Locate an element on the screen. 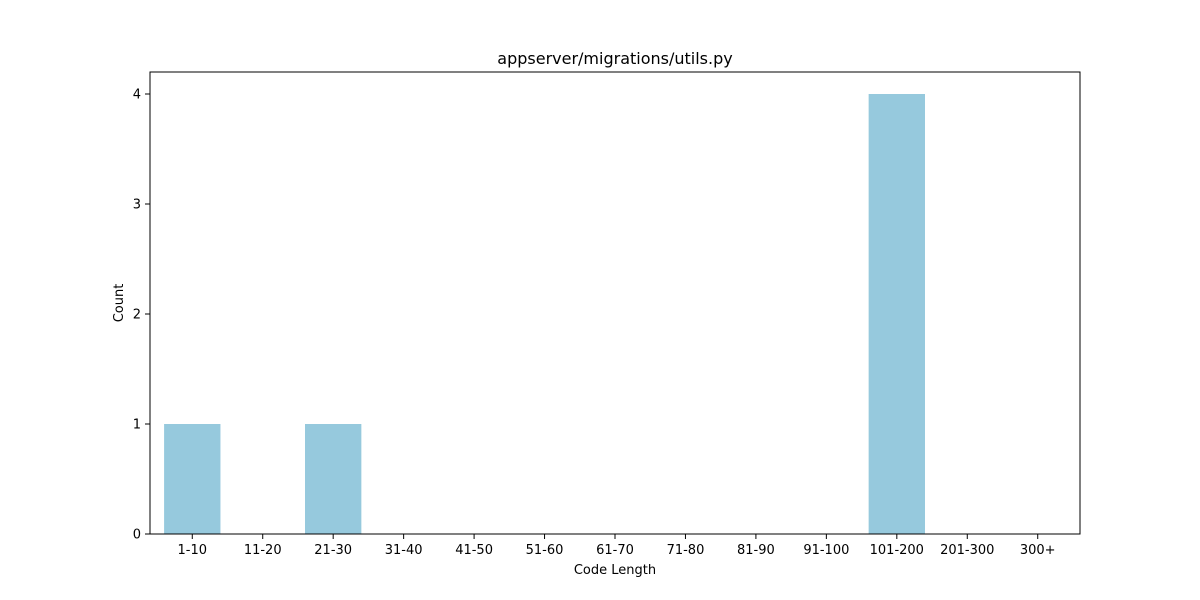 The width and height of the screenshot is (1200, 600). x-tick-label: 201-300 is located at coordinates (967, 550).